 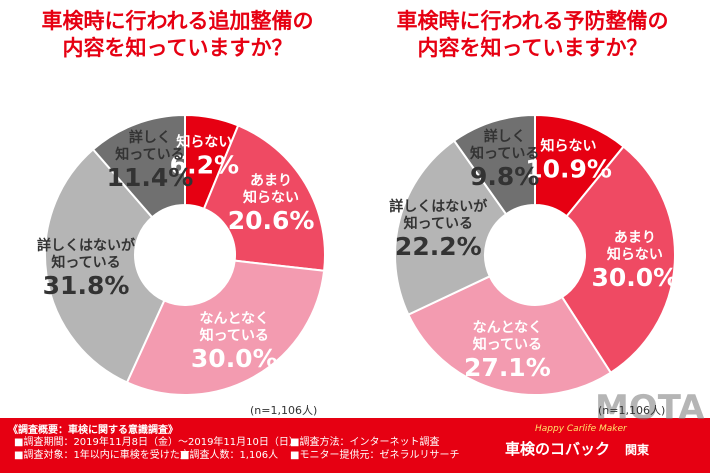 I want to click on slice-label: 知らない 10.9%, so click(x=568, y=160).